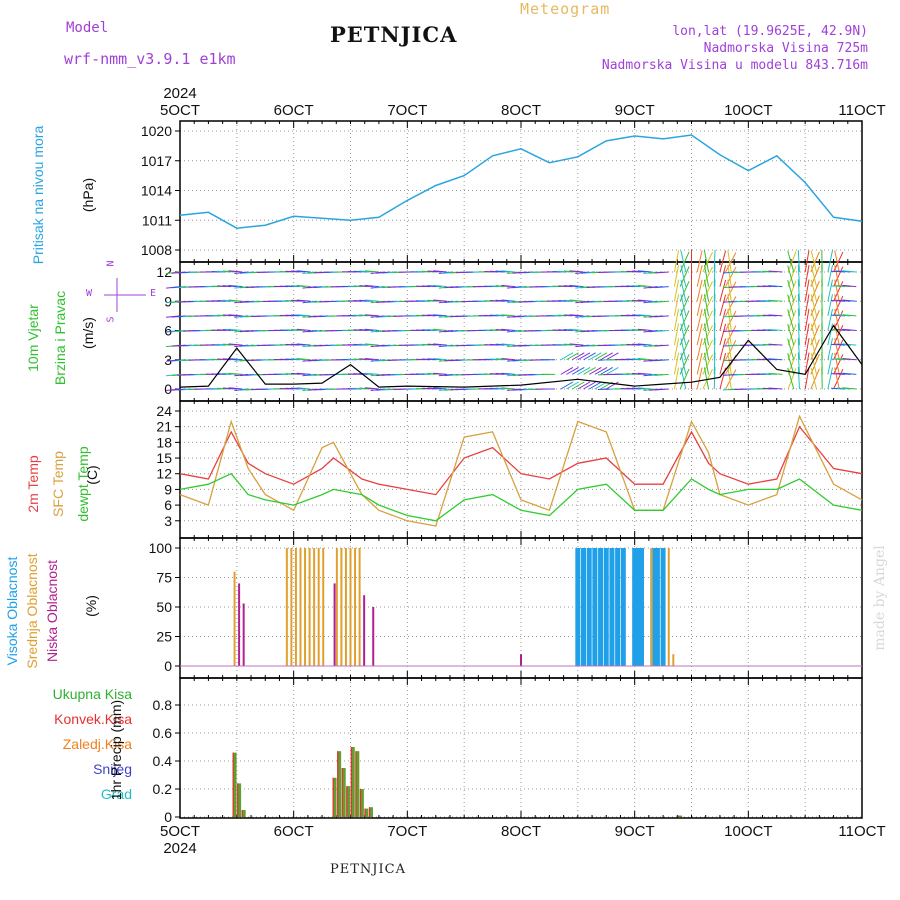 This screenshot has width=900, height=900. What do you see at coordinates (164, 272) in the screenshot?
I see `wind-ytick-label: 12` at bounding box center [164, 272].